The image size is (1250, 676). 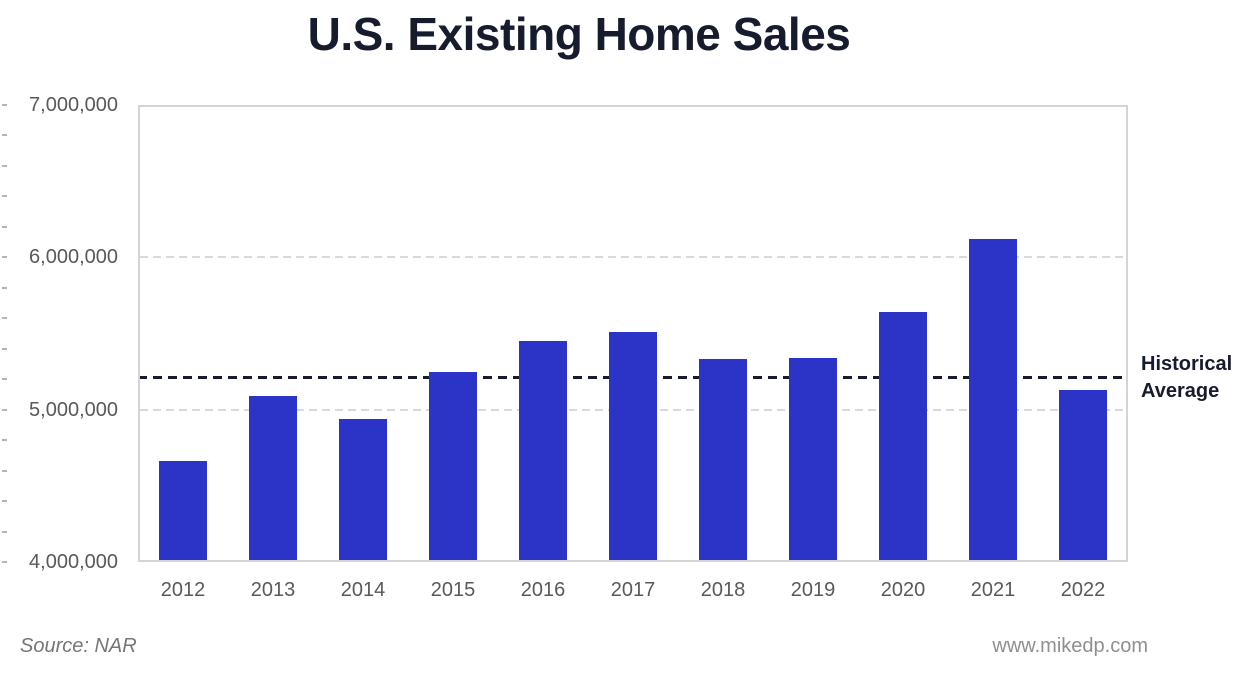 What do you see at coordinates (1186, 378) in the screenshot?
I see `historical-average-label: Historical Average` at bounding box center [1186, 378].